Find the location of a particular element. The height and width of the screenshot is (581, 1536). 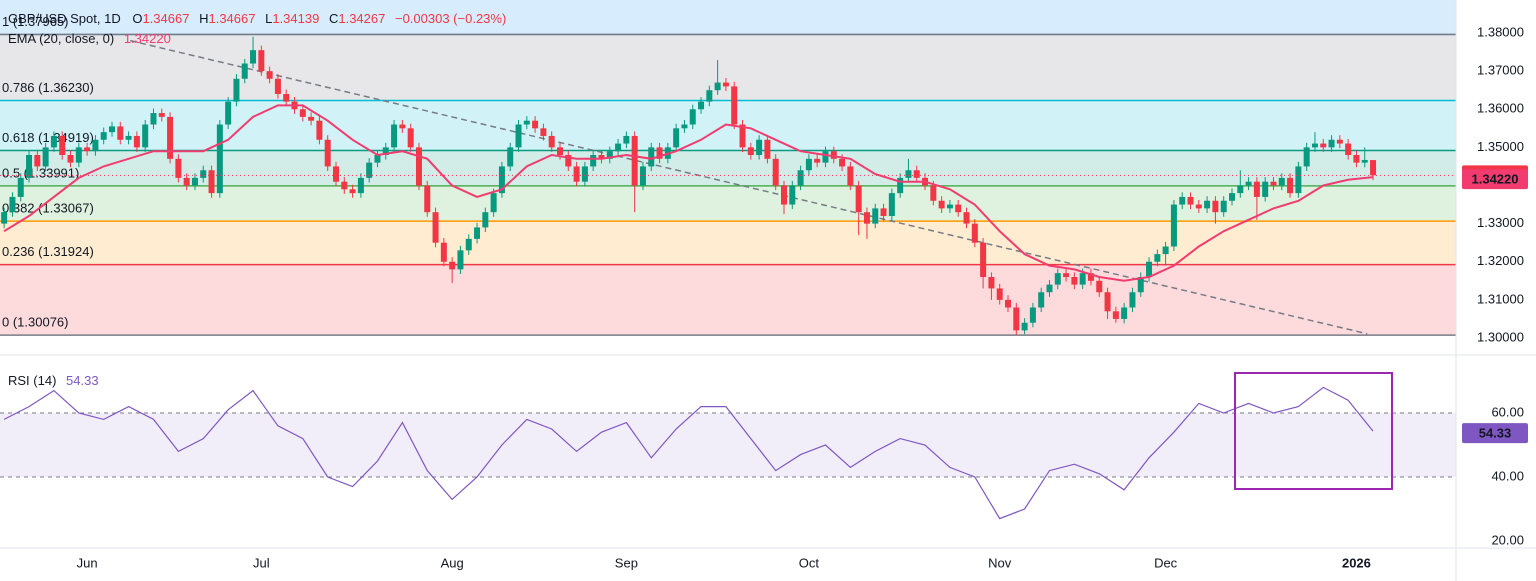

x-tick-label: Dec is located at coordinates (1166, 562).